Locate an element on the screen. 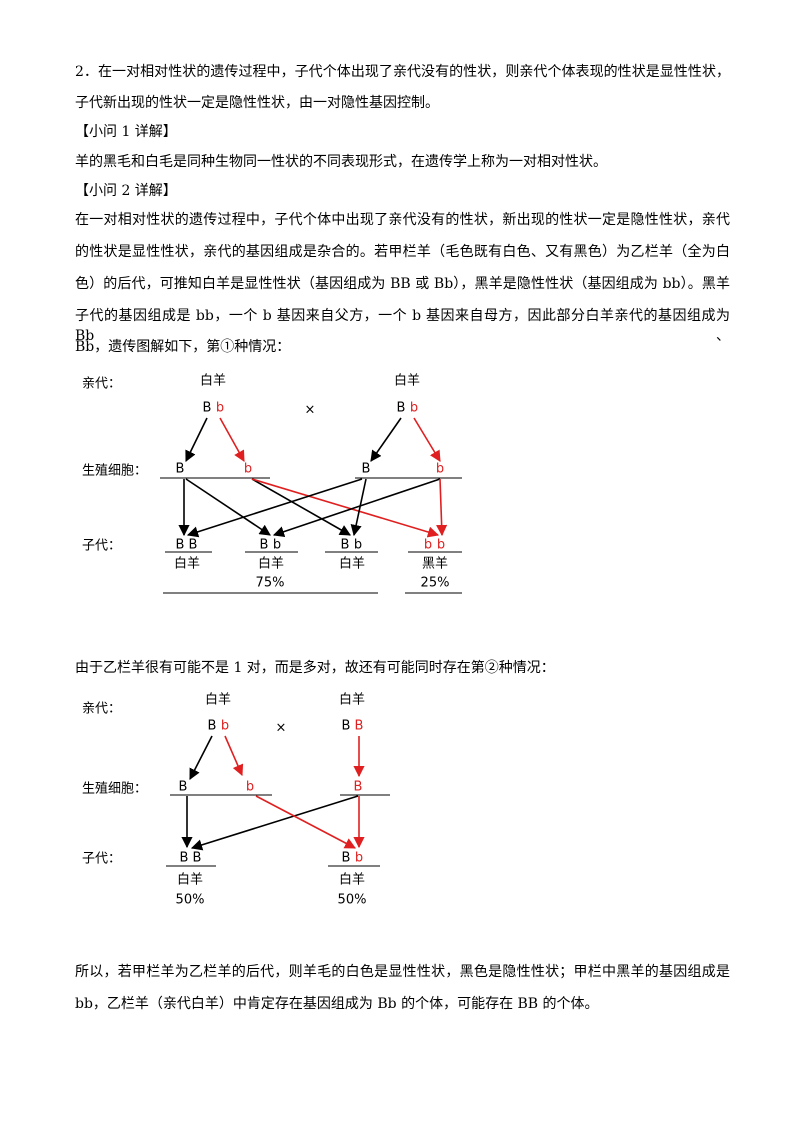  phenotype: 黑羊 is located at coordinates (435, 564).